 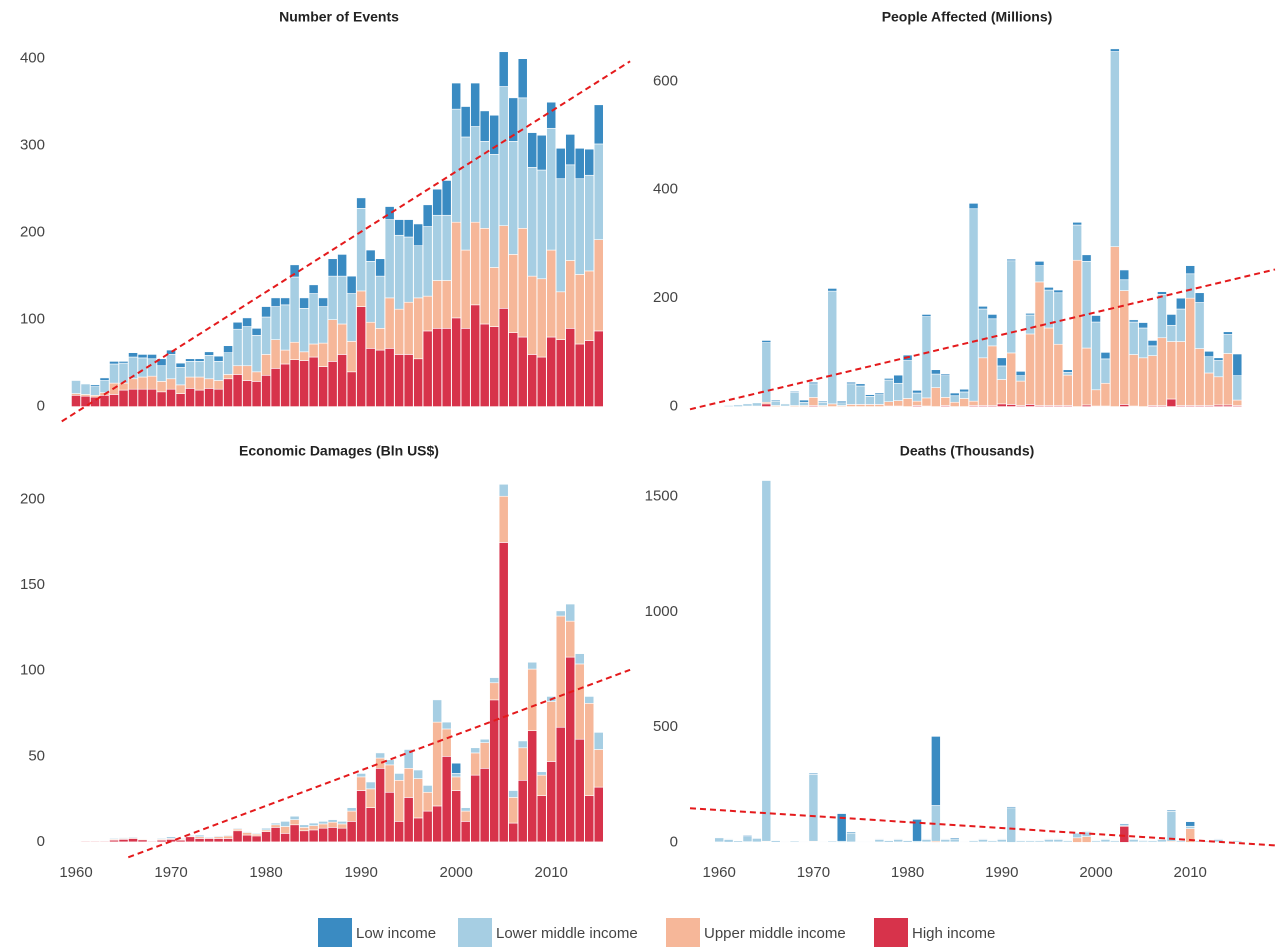 What do you see at coordinates (665, 297) in the screenshot?
I see `y-tick-label: 200` at bounding box center [665, 297].